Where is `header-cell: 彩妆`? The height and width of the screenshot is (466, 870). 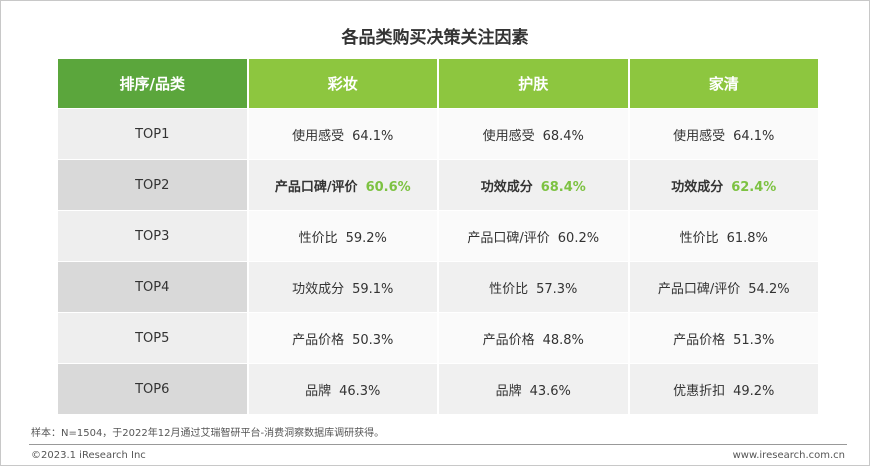 header-cell: 彩妆 is located at coordinates (342, 83).